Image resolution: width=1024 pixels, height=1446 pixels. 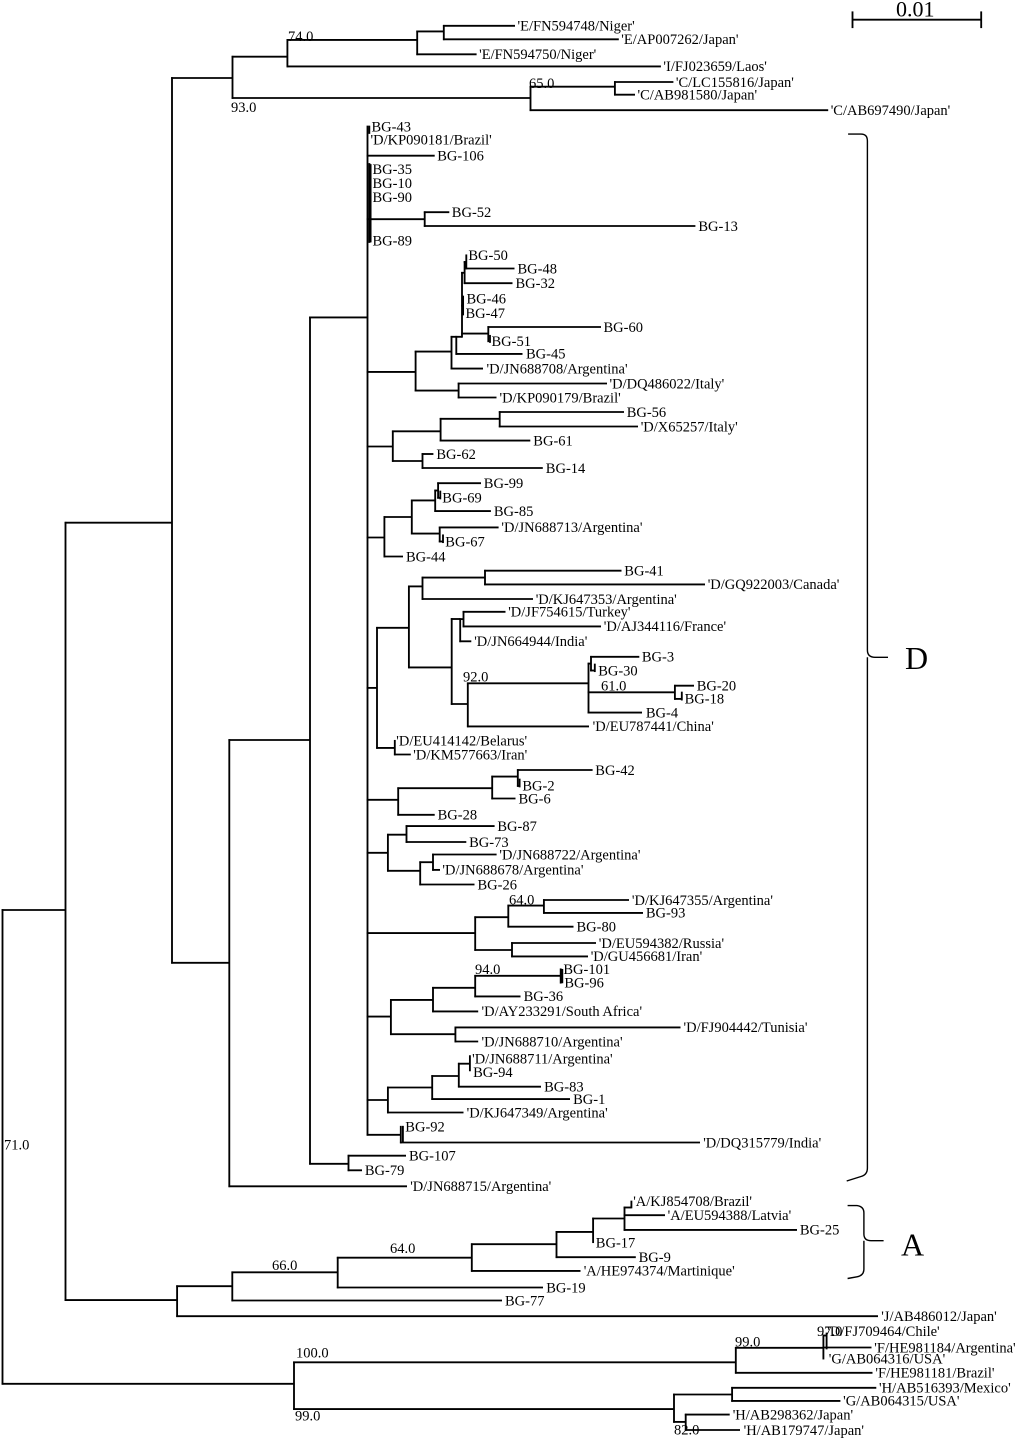 What do you see at coordinates (735, 83) in the screenshot?
I see `svg-text: 'C/LC155816/Japan'` at bounding box center [735, 83].